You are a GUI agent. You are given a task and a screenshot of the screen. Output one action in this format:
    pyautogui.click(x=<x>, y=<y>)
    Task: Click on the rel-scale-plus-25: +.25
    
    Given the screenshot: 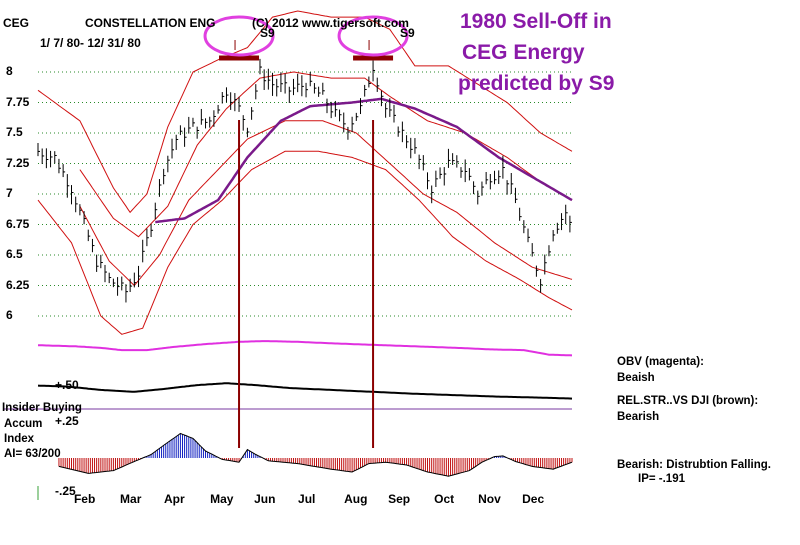 What is the action you would take?
    pyautogui.click(x=67, y=421)
    